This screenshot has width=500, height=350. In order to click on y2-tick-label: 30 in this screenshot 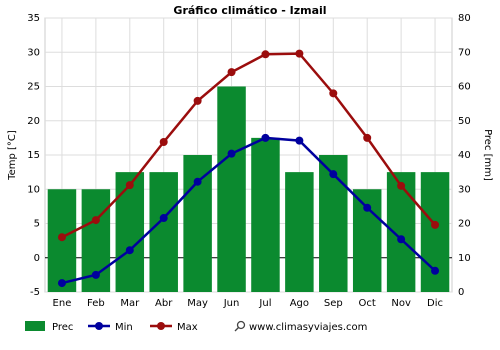, I will do `click(464, 189)`.